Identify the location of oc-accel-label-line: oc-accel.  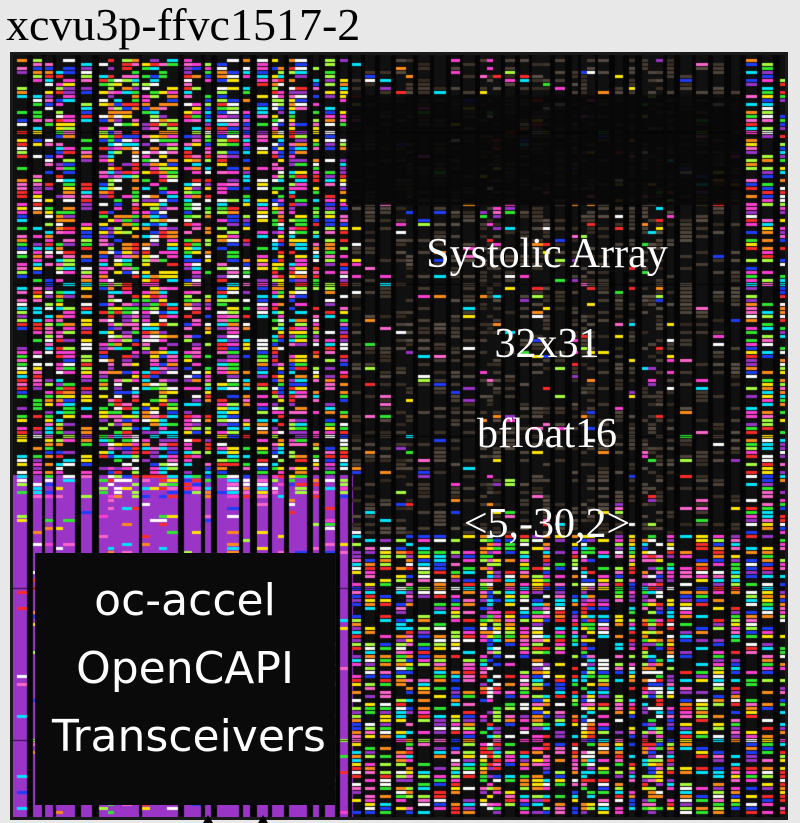
(185, 600).